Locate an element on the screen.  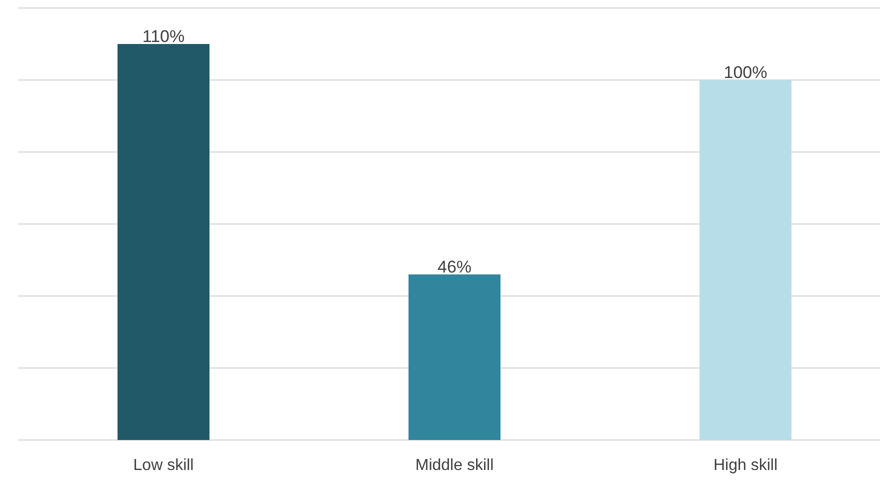
data-label: 110% is located at coordinates (163, 36).